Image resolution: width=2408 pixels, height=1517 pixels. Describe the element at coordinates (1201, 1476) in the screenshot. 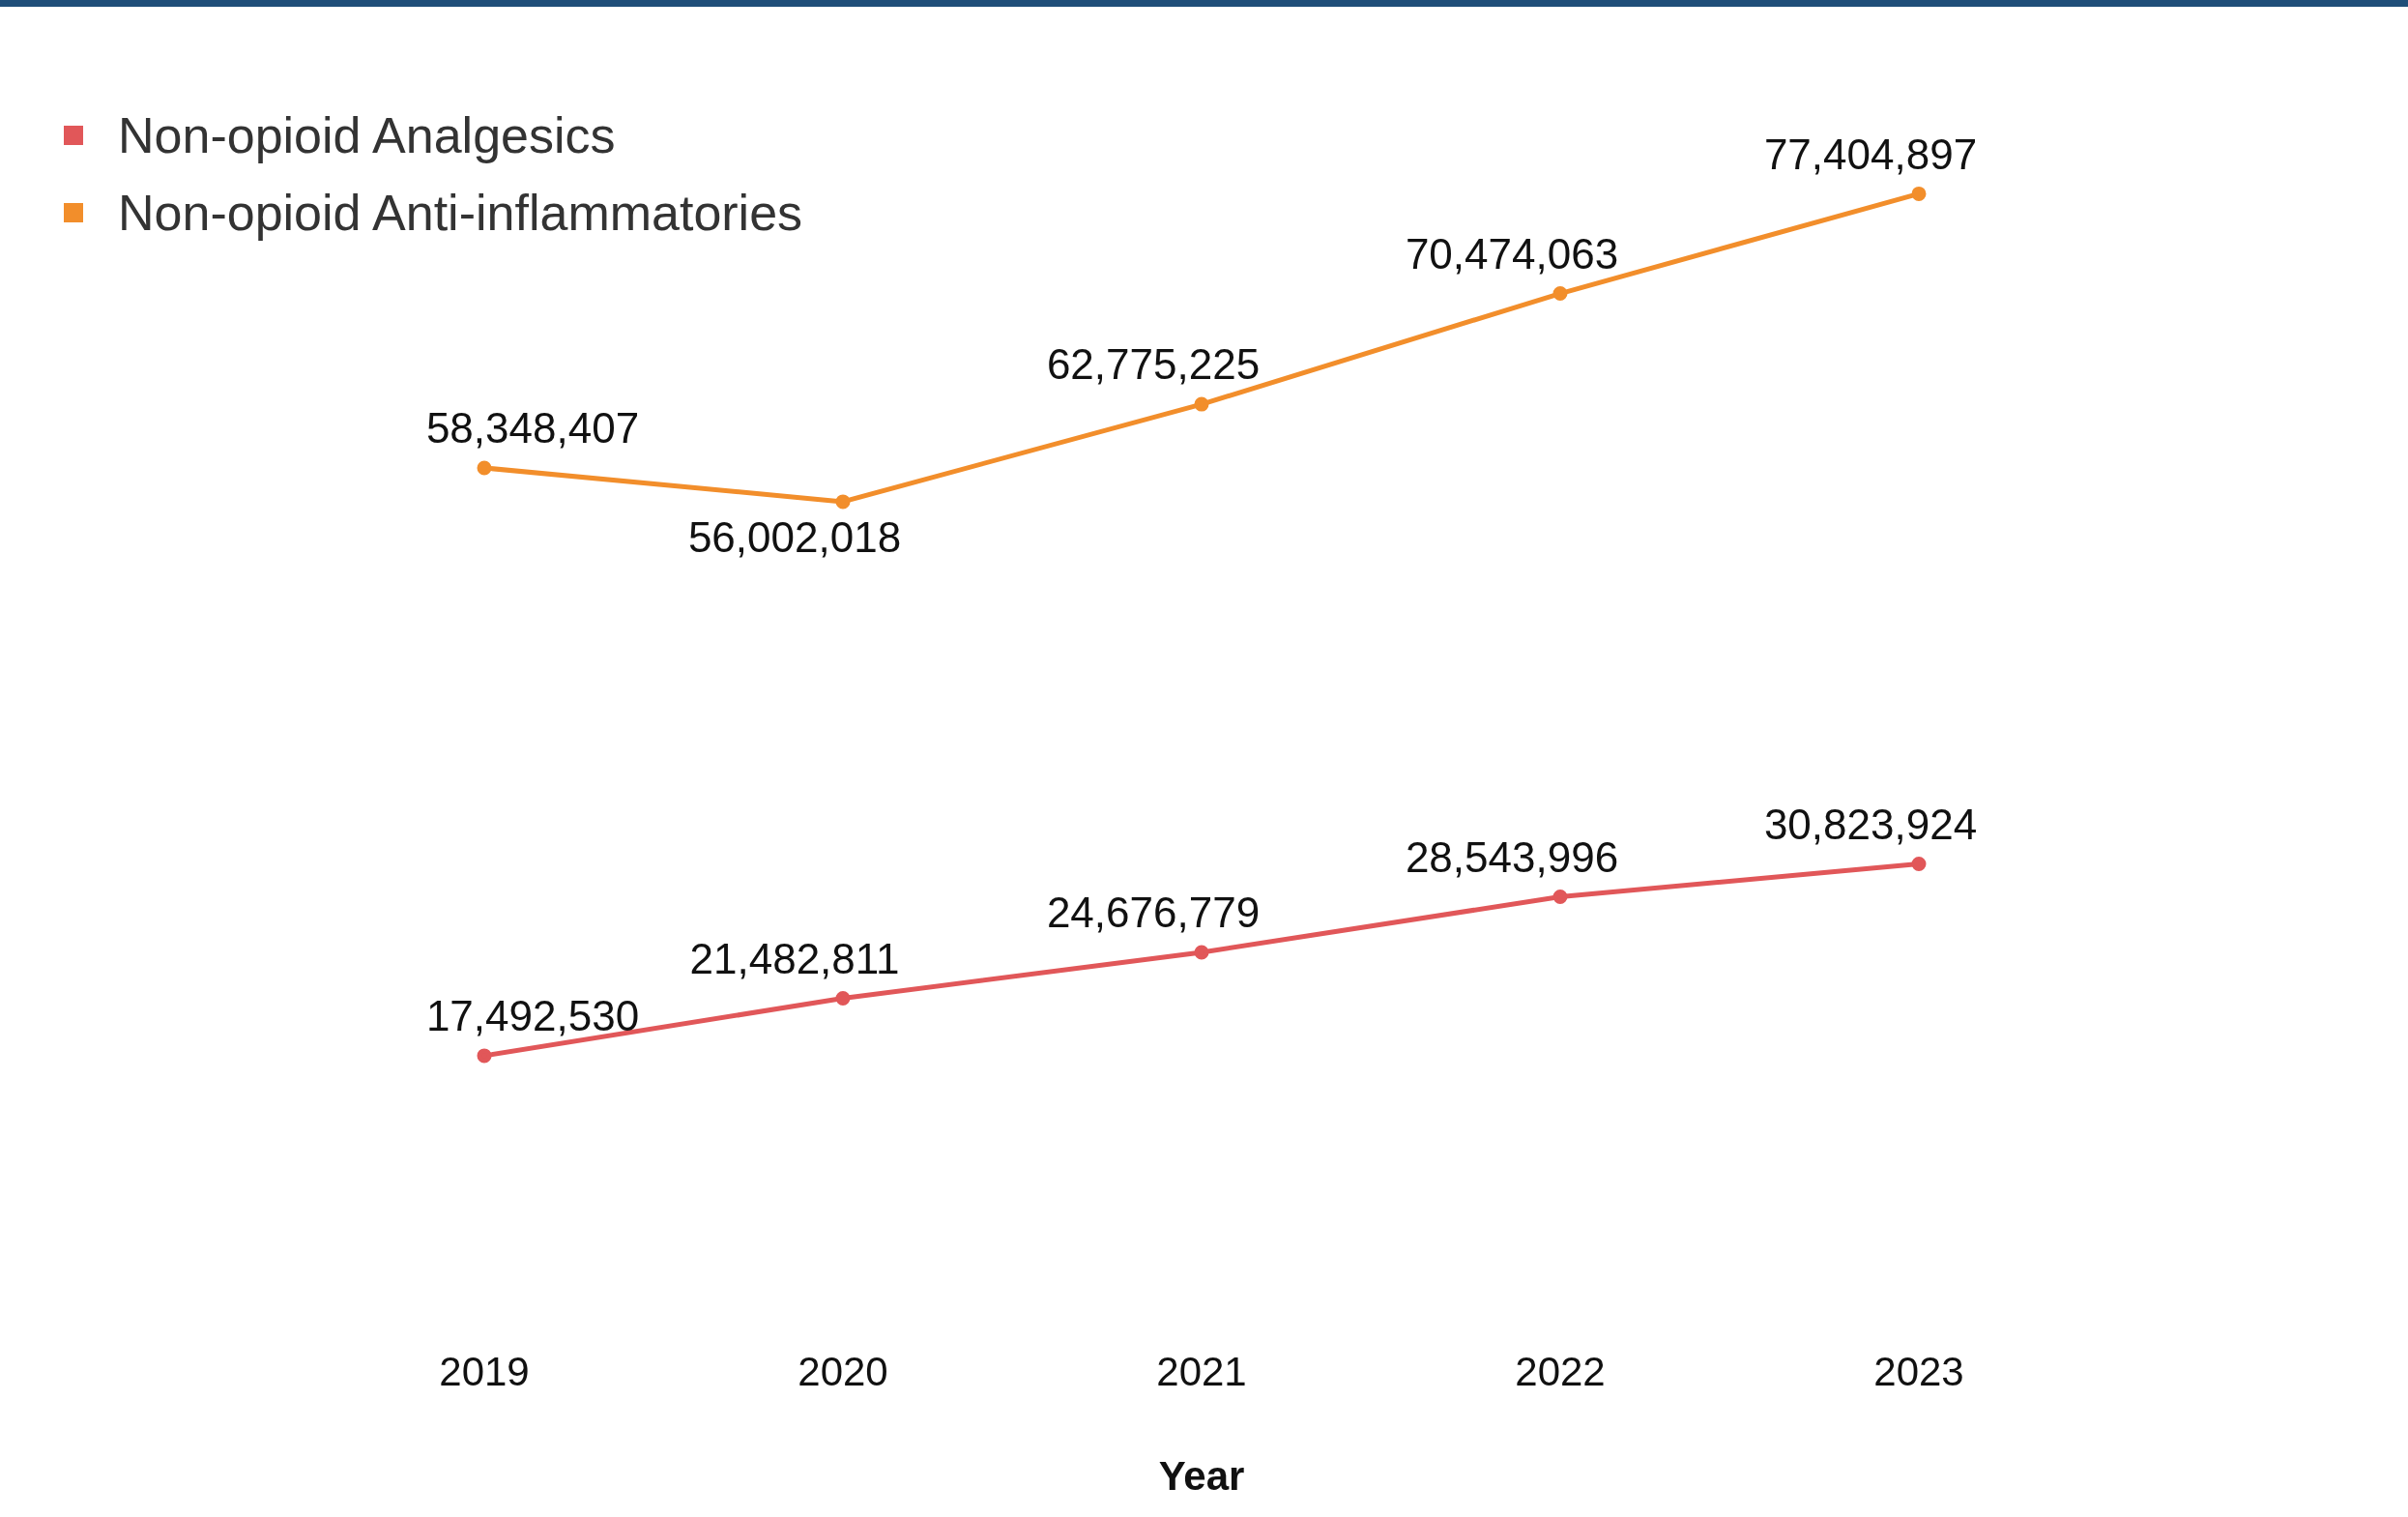

I see `x-axis-title: Year` at that location.